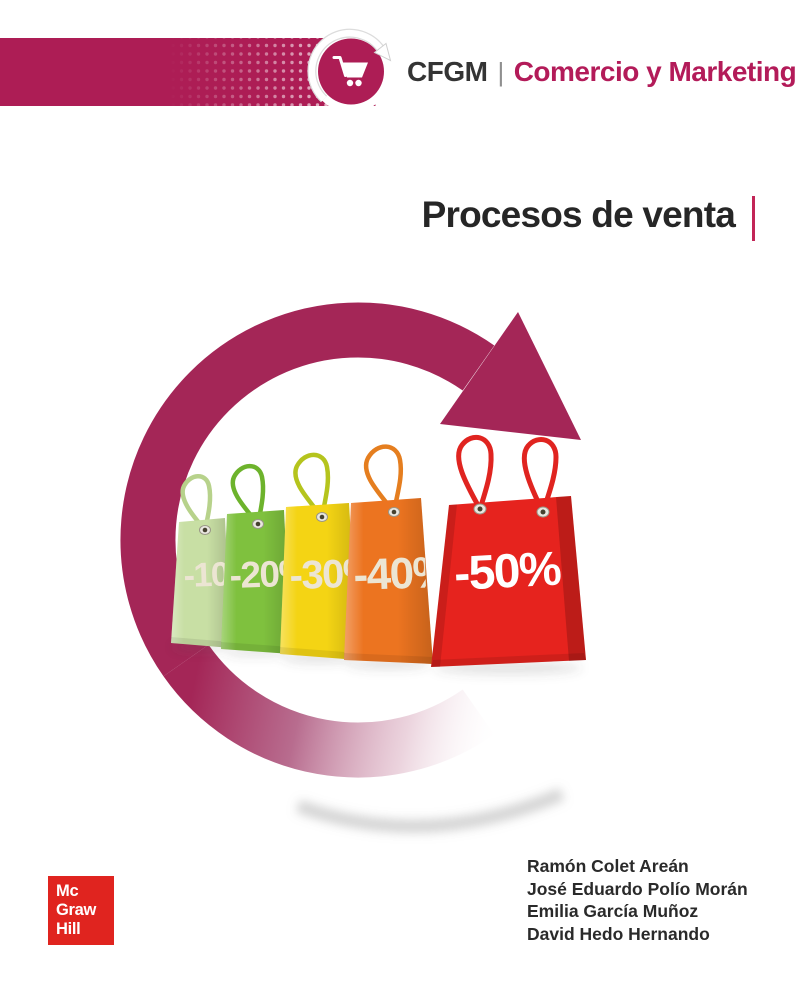 The image size is (807, 1000). What do you see at coordinates (215, 561) in the screenshot?
I see `shopping-bag-10: -10%` at bounding box center [215, 561].